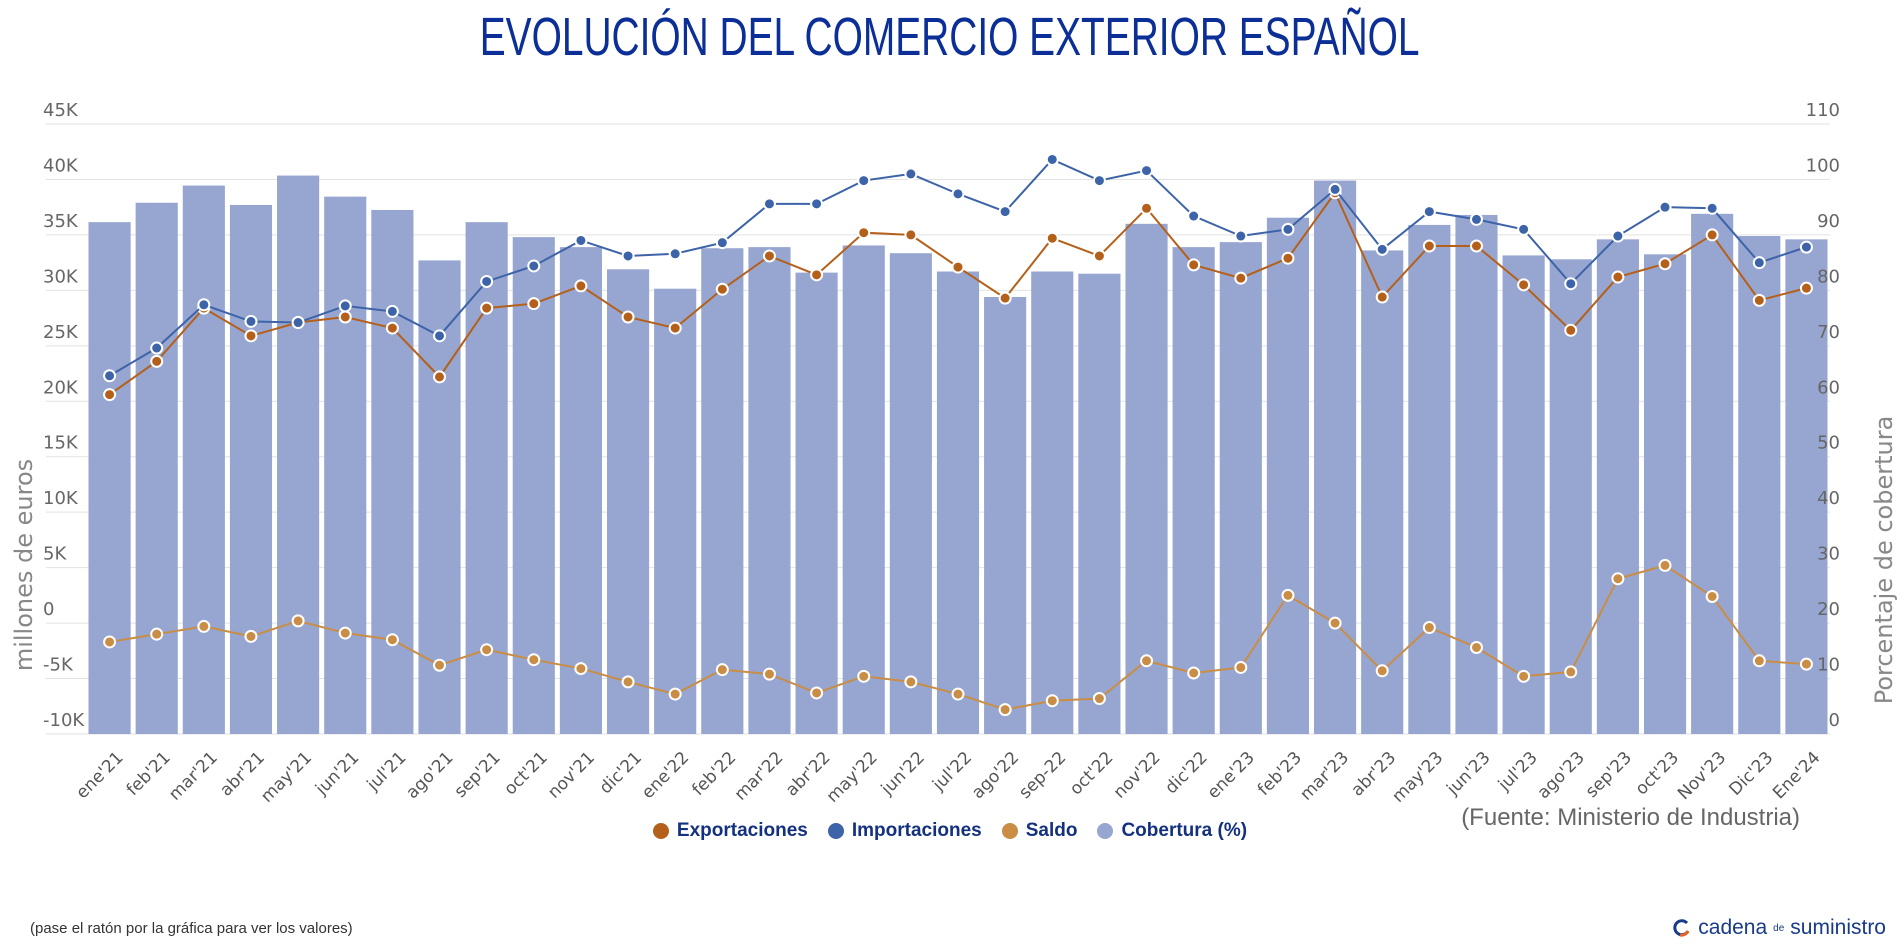  Describe the element at coordinates (742, 830) in the screenshot. I see `legend-label: Exportaciones` at that location.